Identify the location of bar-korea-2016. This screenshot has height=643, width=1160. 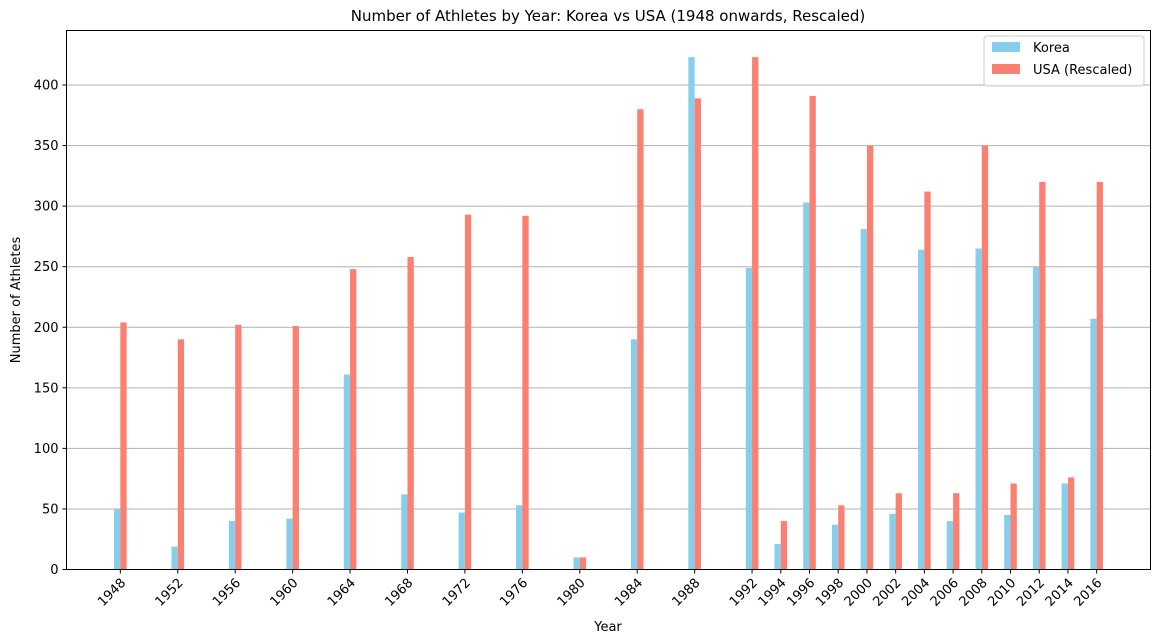
(1093, 444).